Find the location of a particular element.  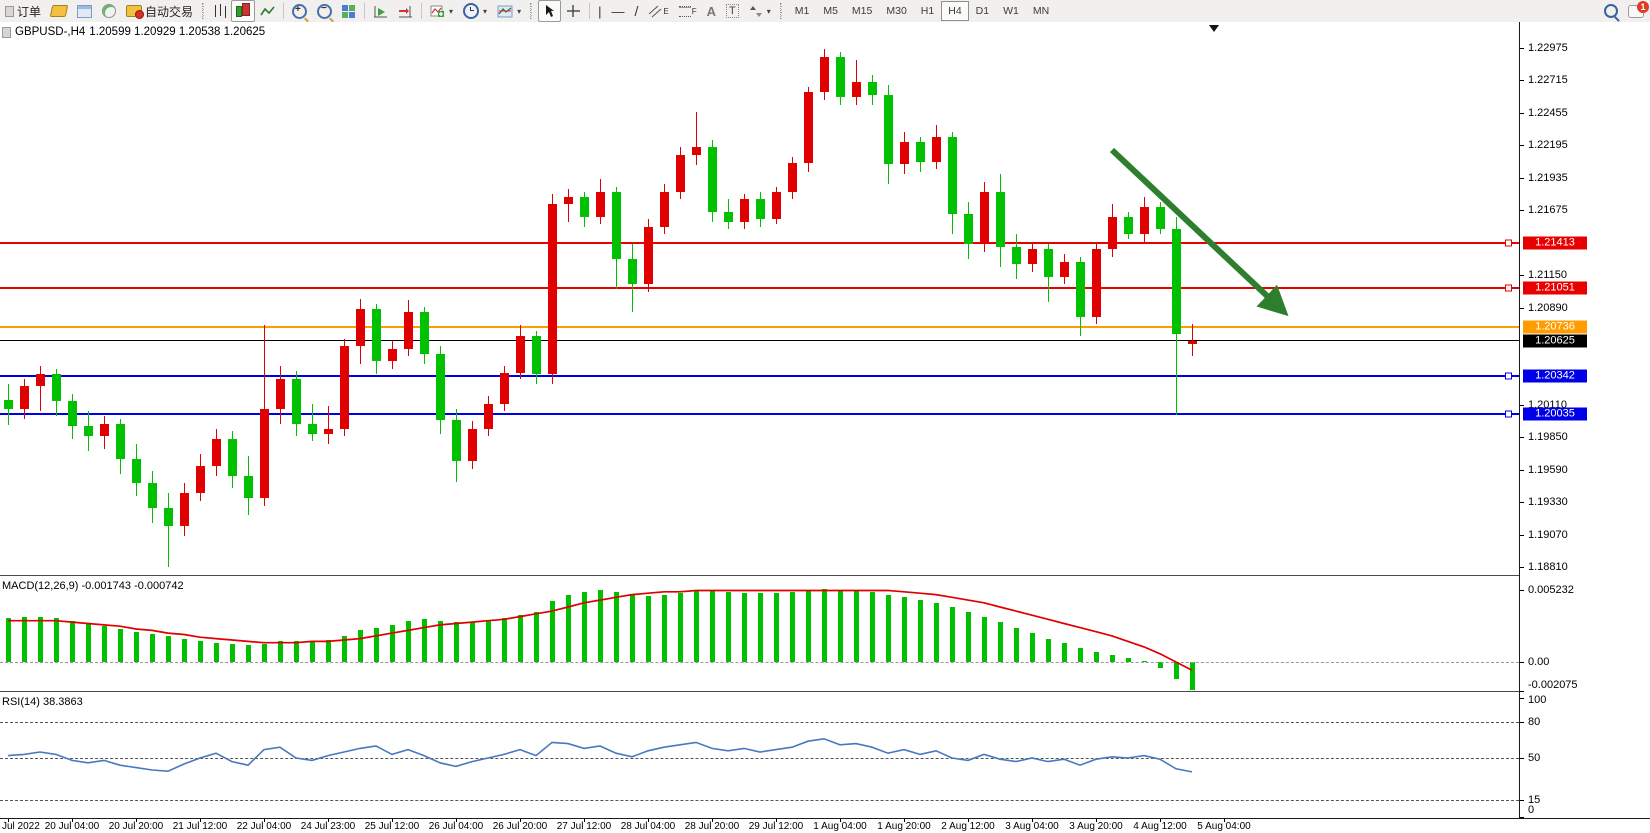

navigator-button is located at coordinates (84, 11).